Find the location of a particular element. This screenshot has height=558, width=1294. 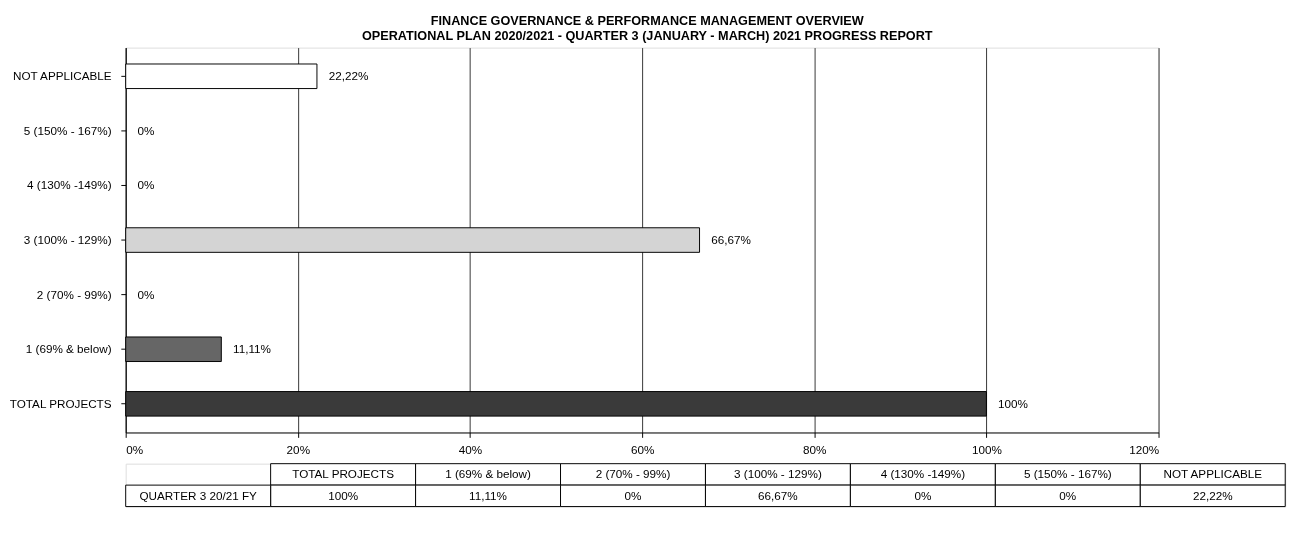

y-tick-label: 4 (130% -149%) is located at coordinates (69, 185).